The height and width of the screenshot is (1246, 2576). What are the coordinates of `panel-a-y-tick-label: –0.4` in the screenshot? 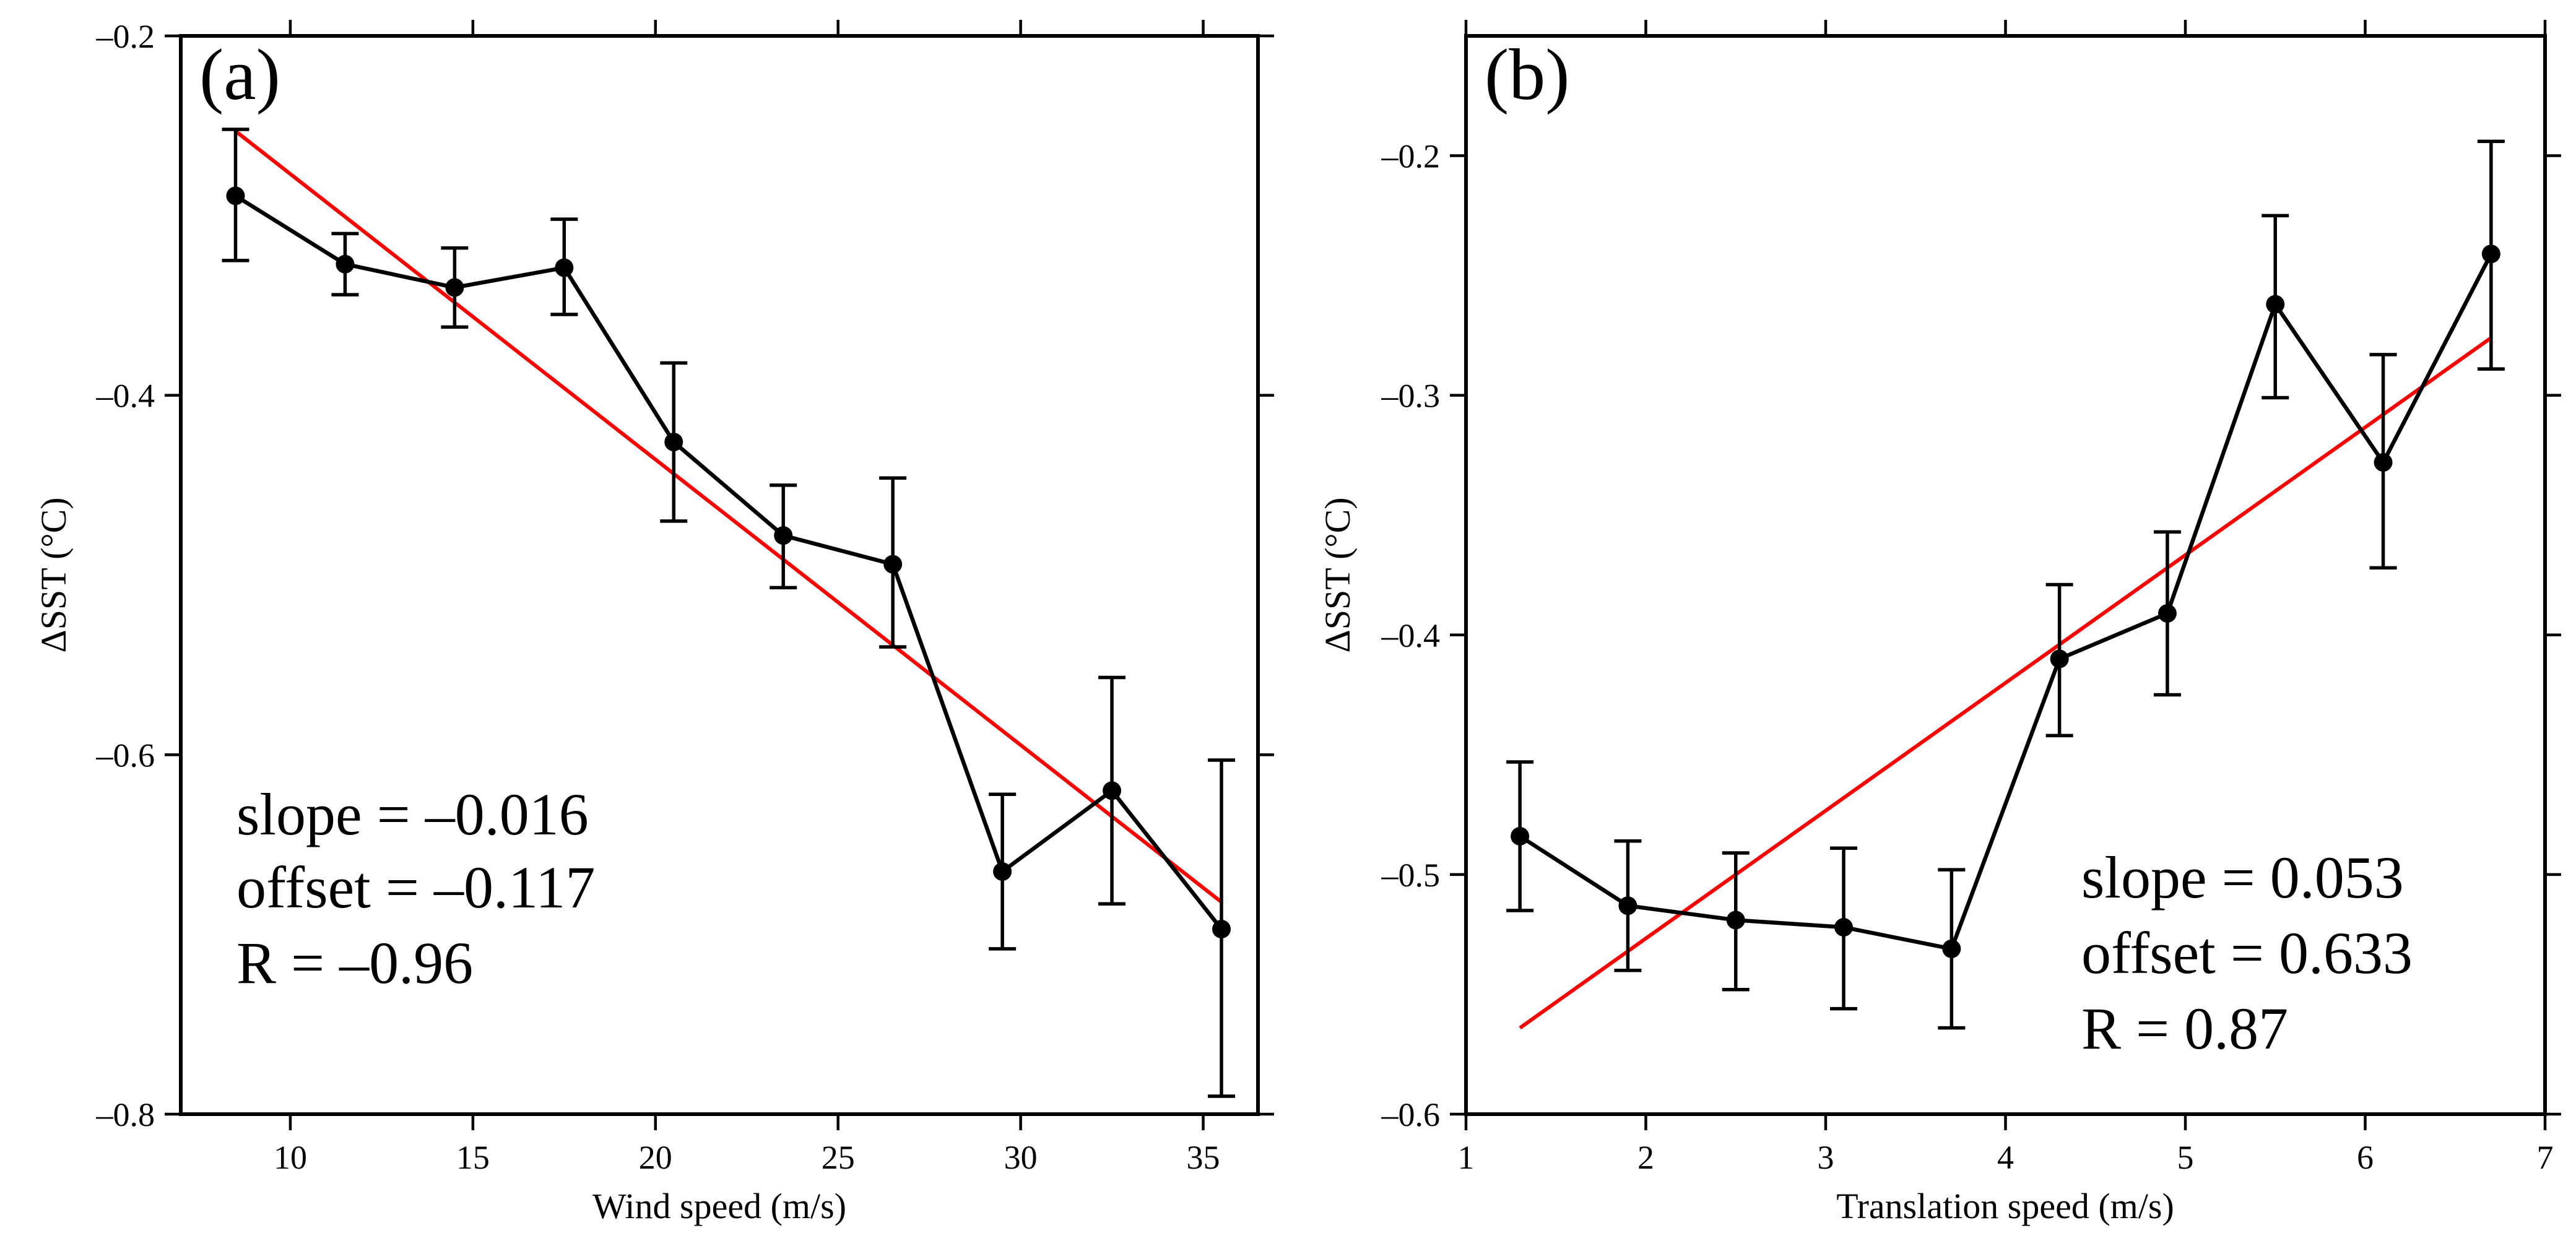 It's located at (125, 396).